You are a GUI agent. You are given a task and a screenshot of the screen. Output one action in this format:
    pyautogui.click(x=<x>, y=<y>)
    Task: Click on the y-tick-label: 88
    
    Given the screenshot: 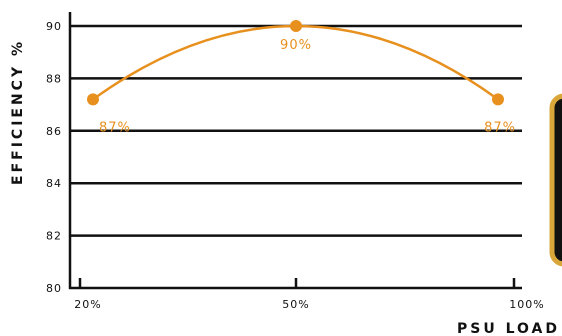 What is the action you would take?
    pyautogui.click(x=54, y=78)
    